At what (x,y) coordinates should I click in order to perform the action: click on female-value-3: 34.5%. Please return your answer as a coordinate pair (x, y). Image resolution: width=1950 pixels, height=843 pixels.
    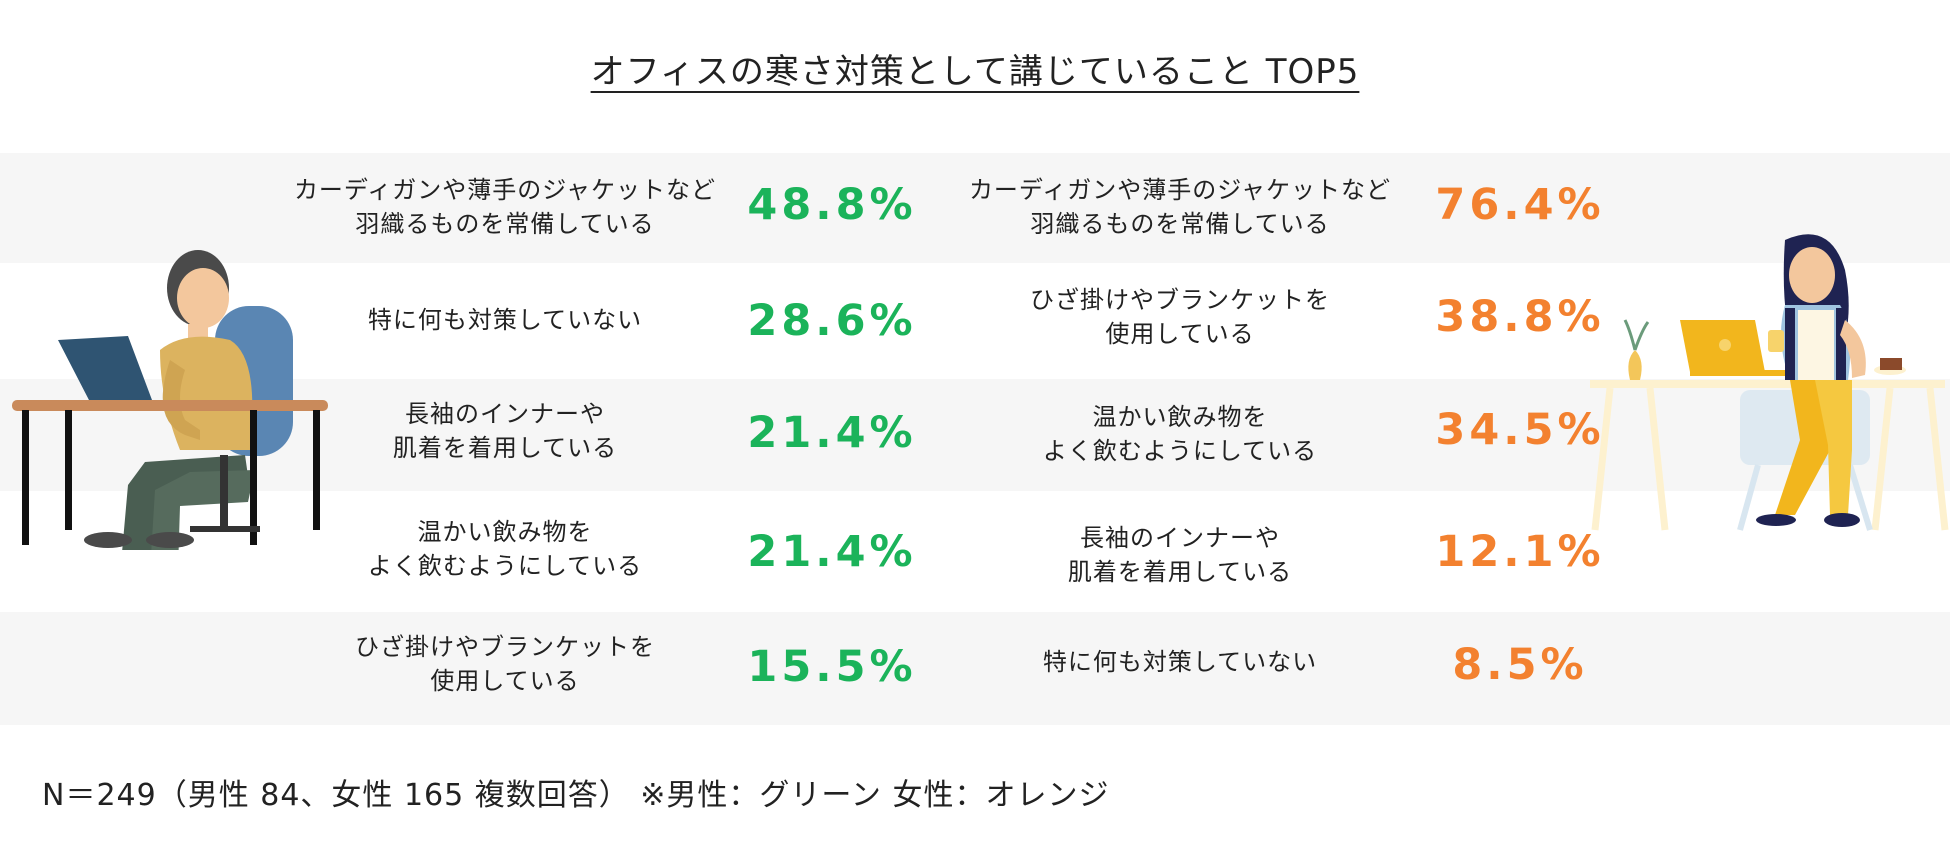
    Looking at the image, I should click on (1520, 430).